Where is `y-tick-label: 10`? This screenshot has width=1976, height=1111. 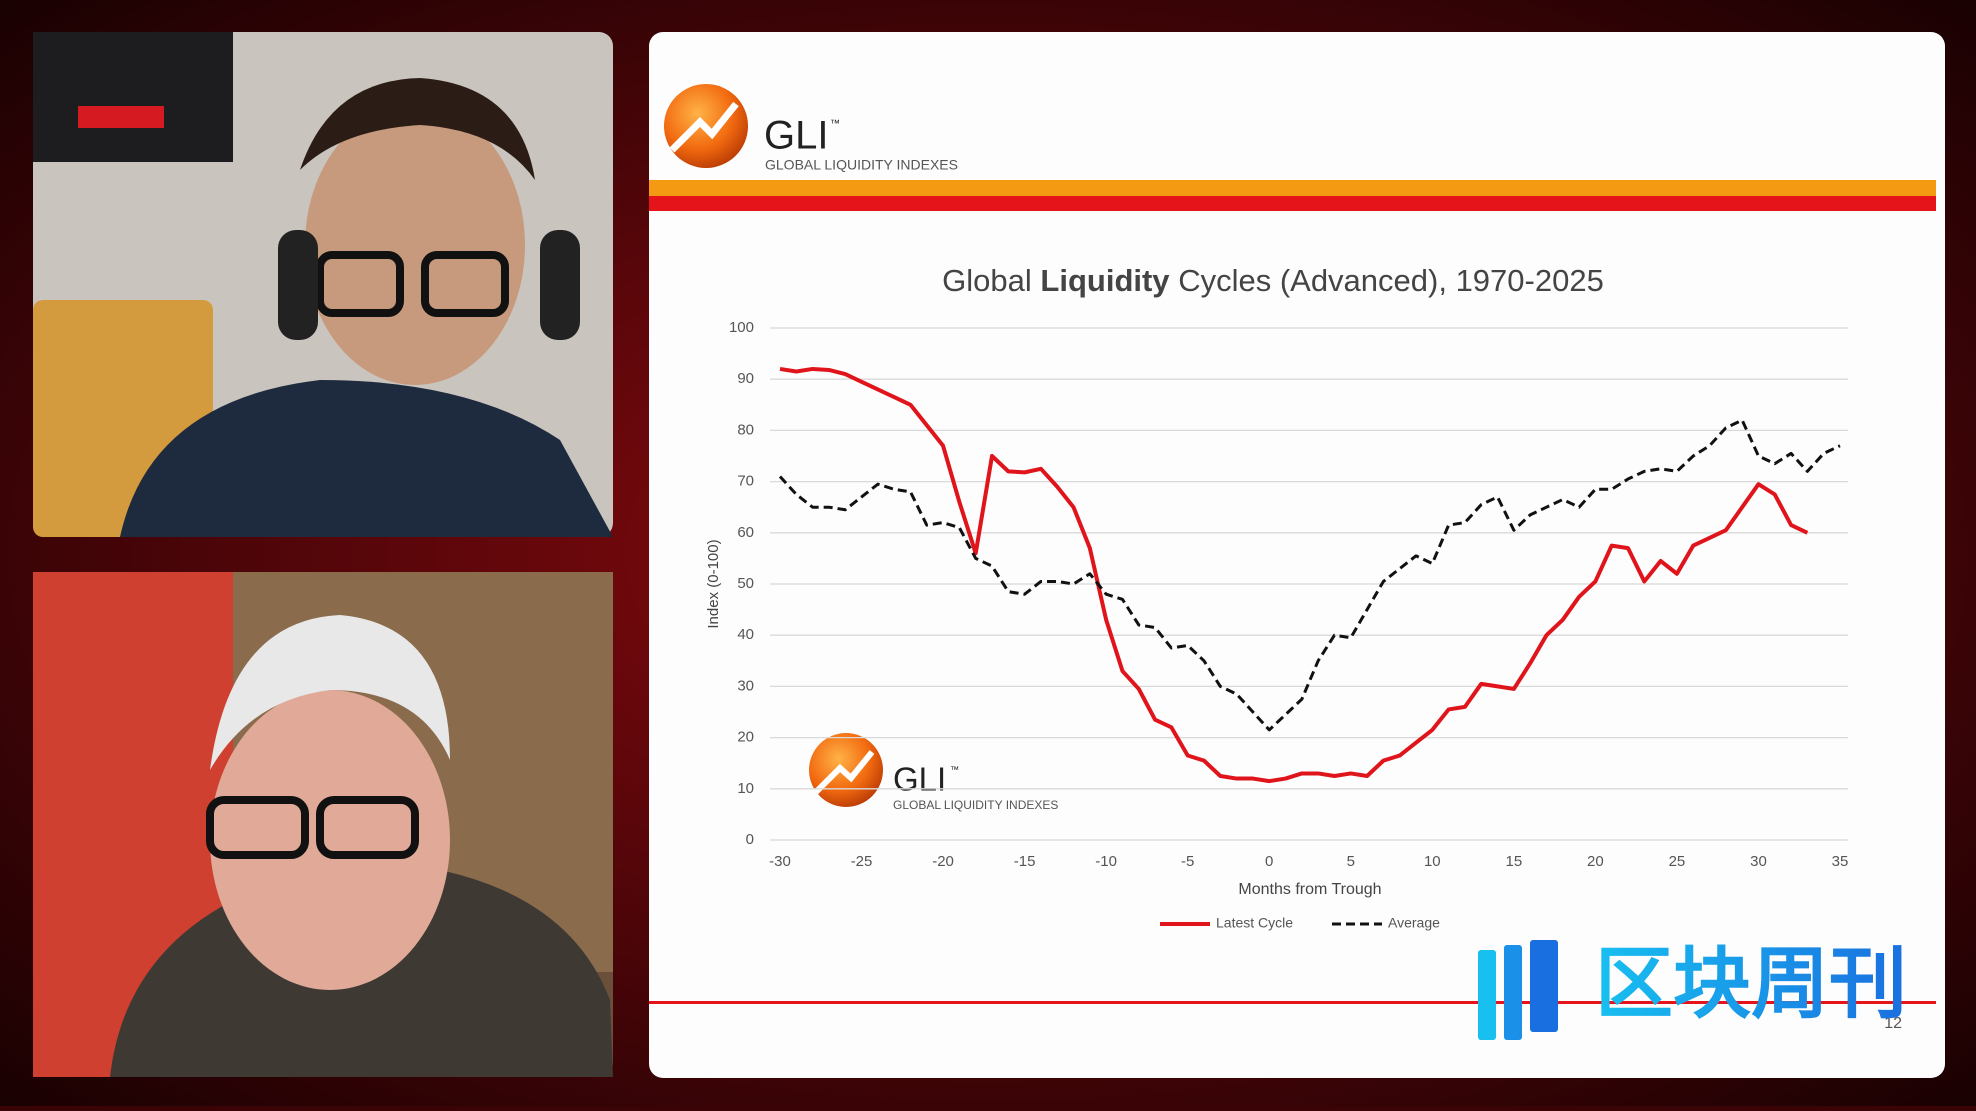 y-tick-label: 10 is located at coordinates (745, 788).